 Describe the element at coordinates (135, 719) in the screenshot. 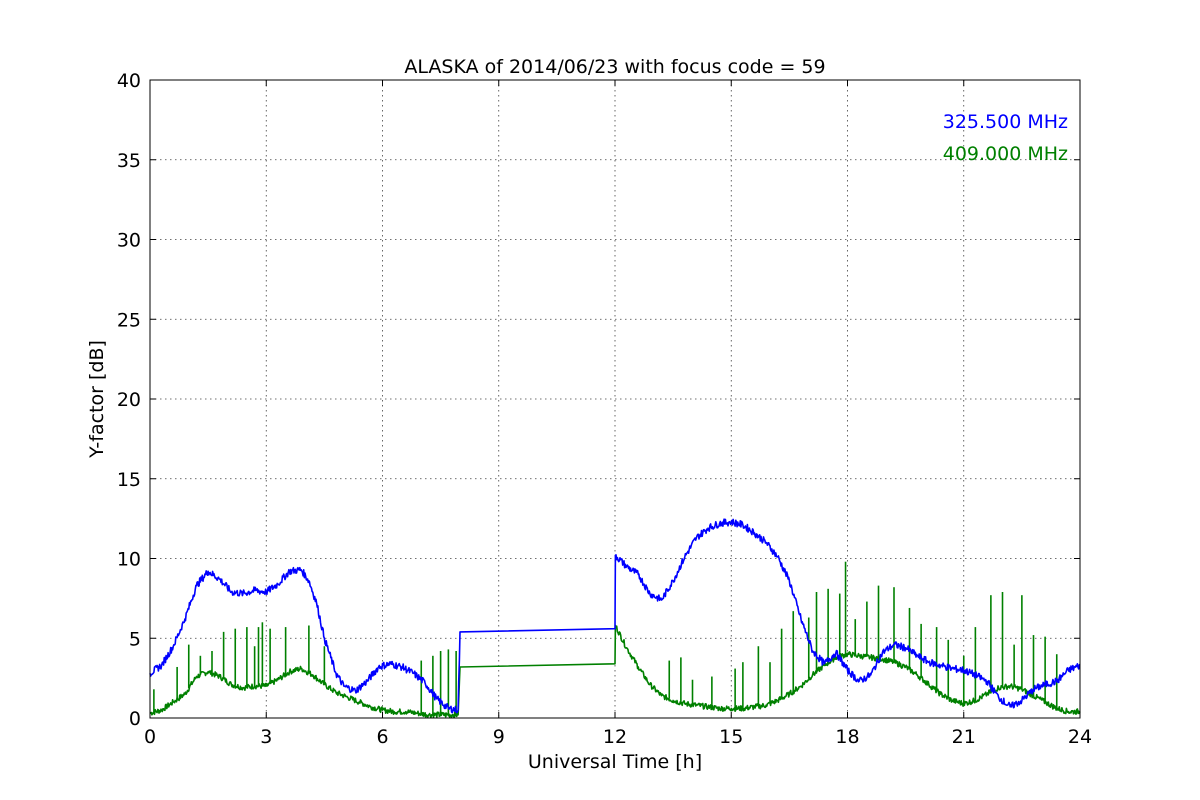

I see `y-tick-label: 0` at that location.